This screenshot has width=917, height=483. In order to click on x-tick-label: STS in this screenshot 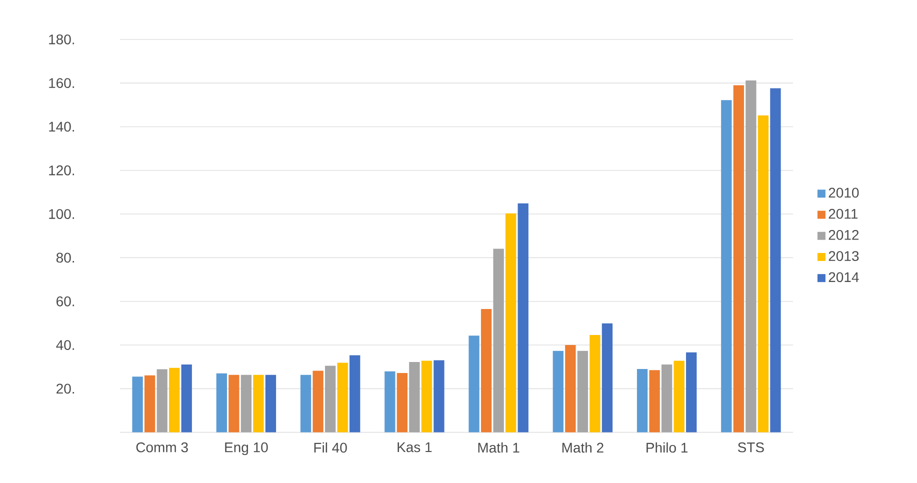, I will do `click(751, 447)`.